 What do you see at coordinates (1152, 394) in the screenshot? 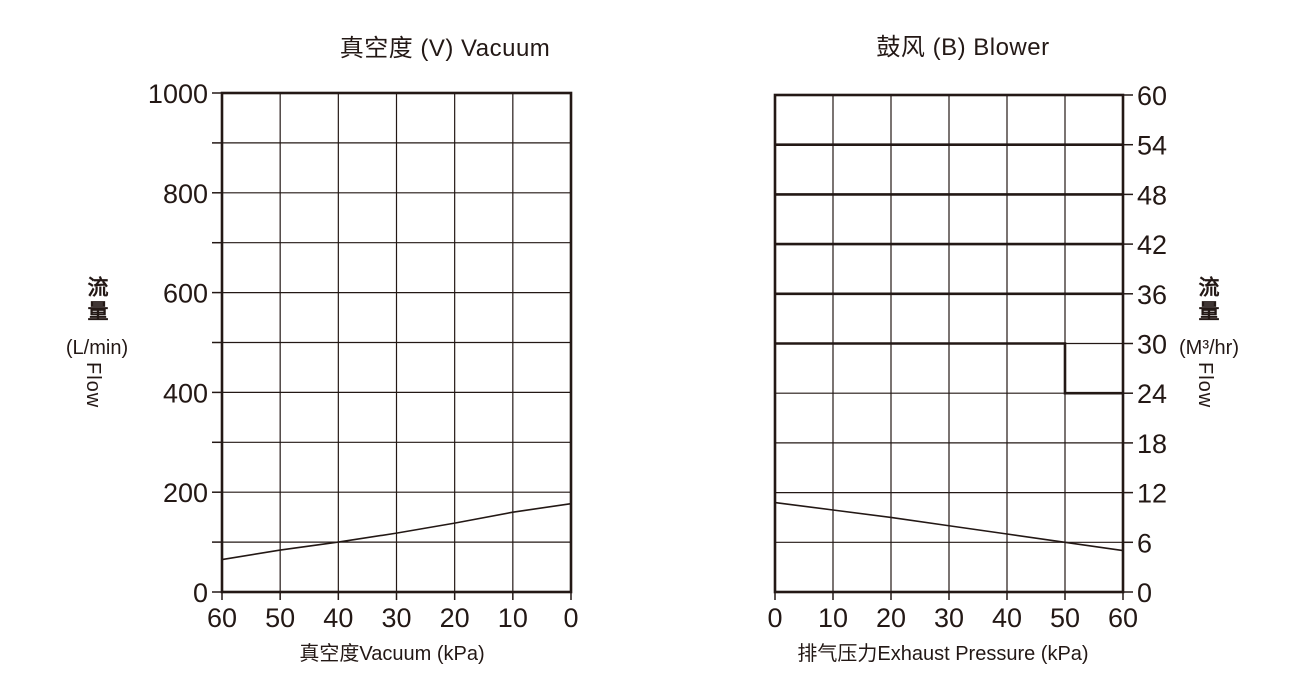
I see `y-tick-label: 24` at bounding box center [1152, 394].